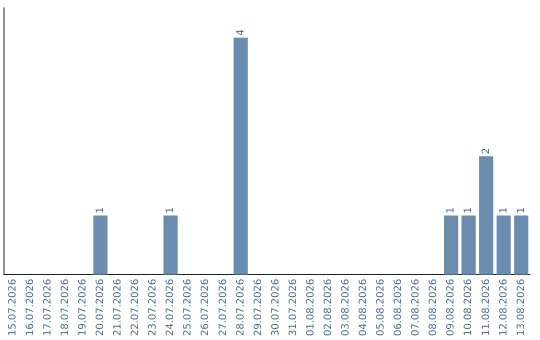 This screenshot has height=340, width=540. I want to click on x-tick-label: 13.08.2026, so click(521, 307).